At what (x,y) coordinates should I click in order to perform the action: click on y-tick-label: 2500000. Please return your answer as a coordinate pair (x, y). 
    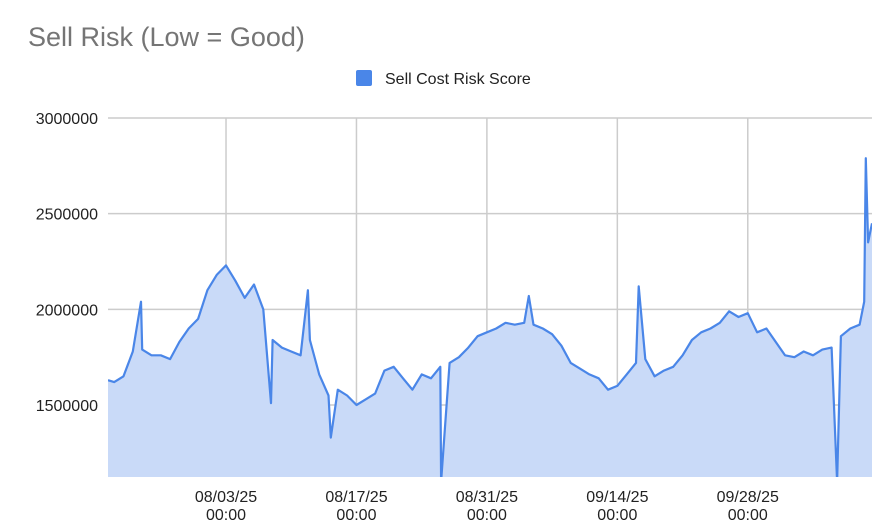
    Looking at the image, I should click on (67, 215).